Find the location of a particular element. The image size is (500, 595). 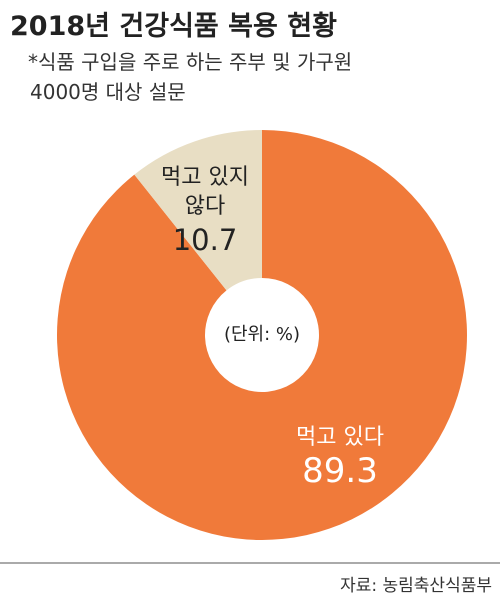

value-label: 10.7 is located at coordinates (205, 240).